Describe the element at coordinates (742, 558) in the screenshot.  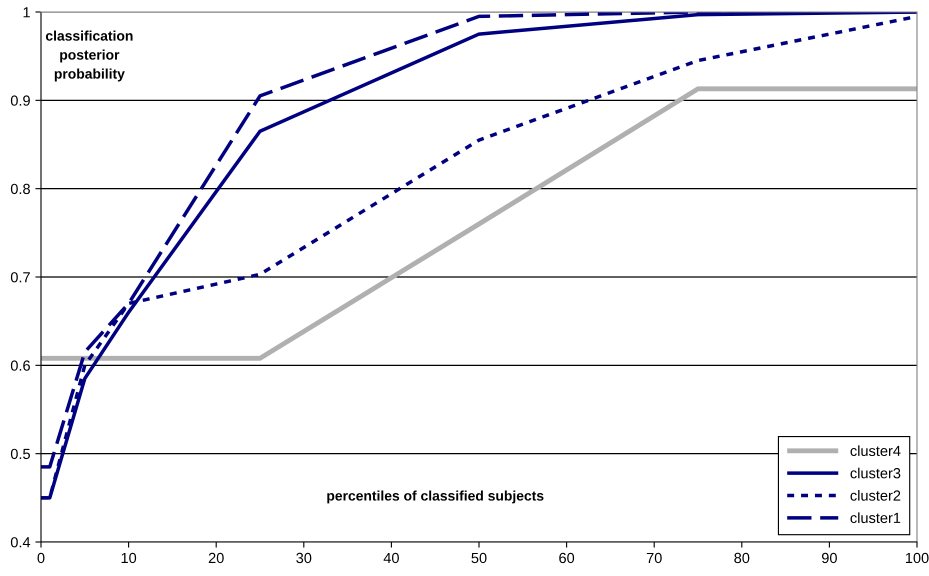
I see `x-tick-label: 80` at that location.